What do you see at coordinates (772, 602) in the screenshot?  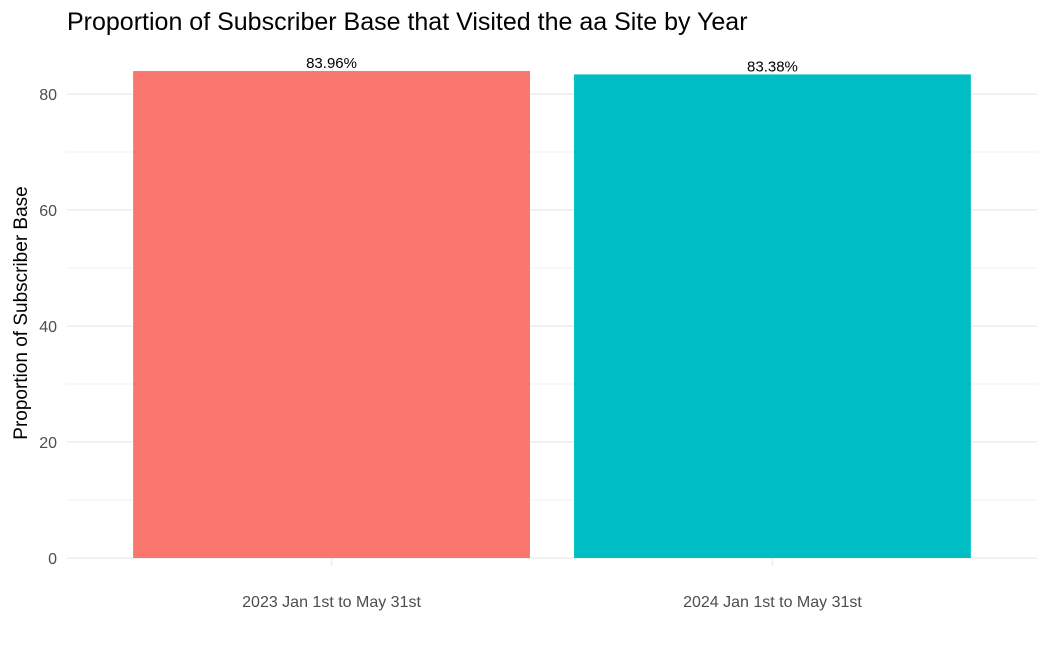 I see `x-tick-label: 2024 Jan 1st to May 31st` at bounding box center [772, 602].